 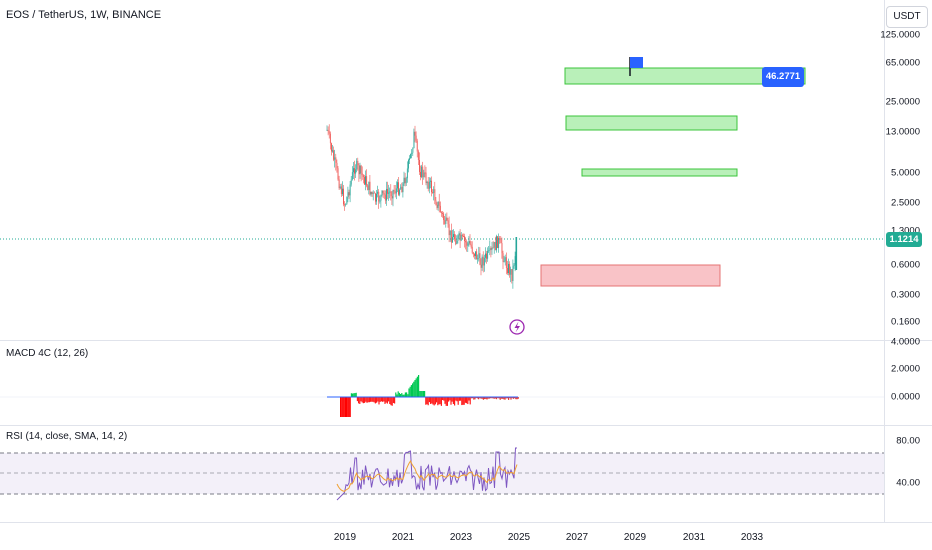 I want to click on time-tick: 2029, so click(x=635, y=537).